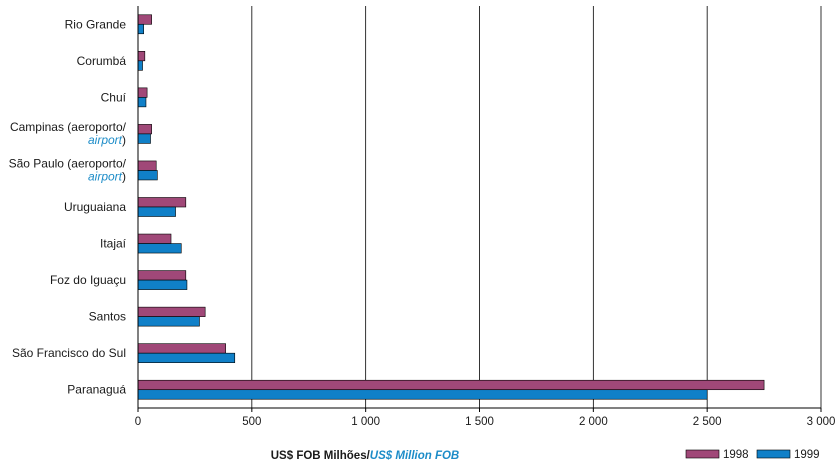  Describe the element at coordinates (752, 455) in the screenshot. I see `legend: 1998 1999` at that location.